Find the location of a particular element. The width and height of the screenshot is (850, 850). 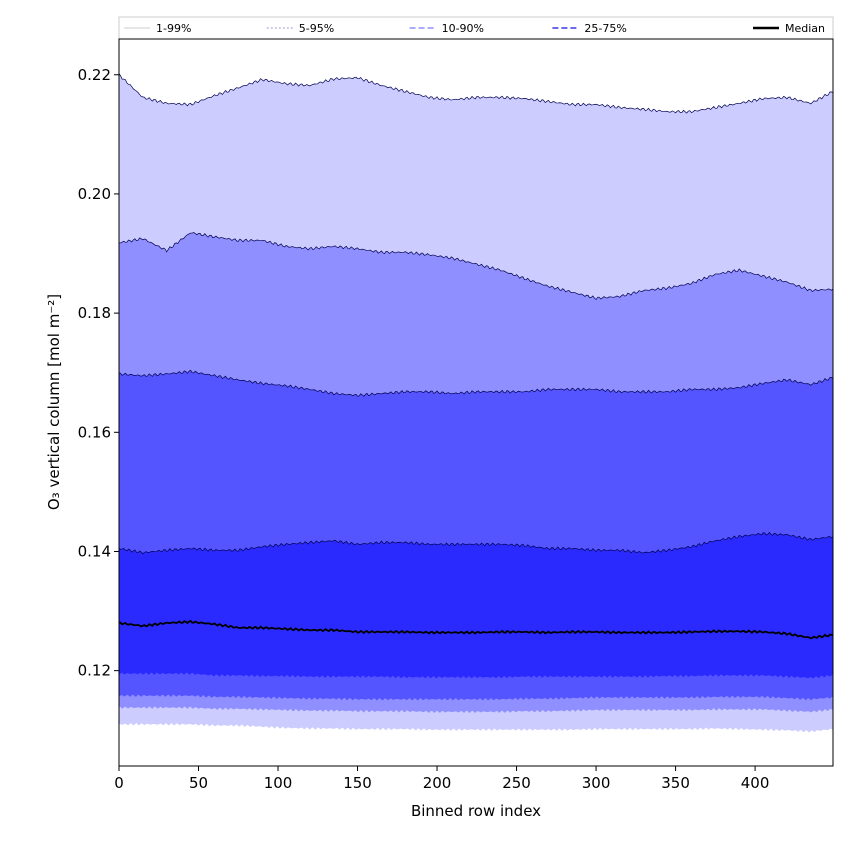

y-tick-label: 0.18 is located at coordinates (94, 313).